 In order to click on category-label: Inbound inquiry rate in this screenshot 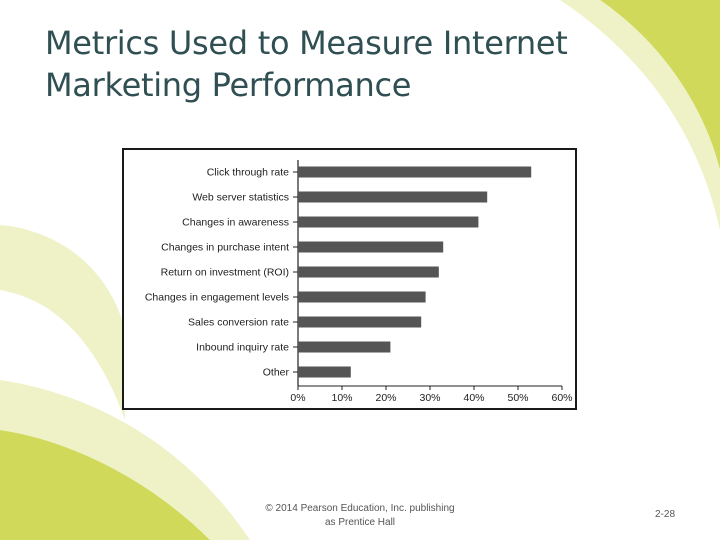, I will do `click(242, 348)`.